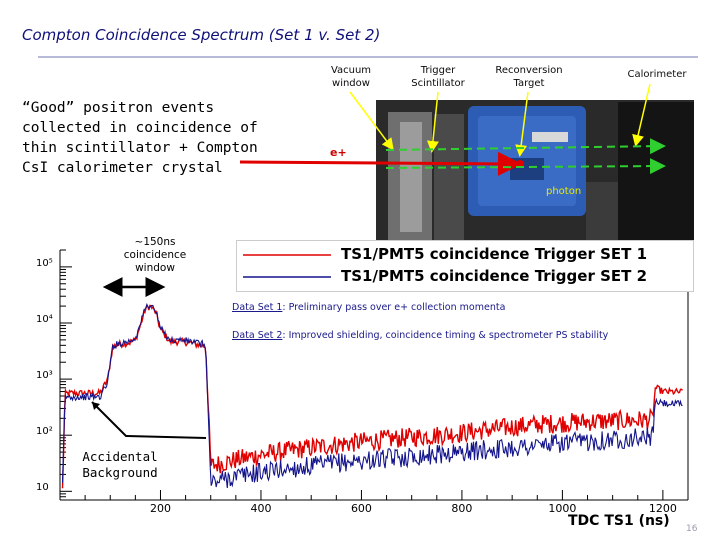 The width and height of the screenshot is (720, 540). Describe the element at coordinates (692, 529) in the screenshot. I see `page-number: 16` at that location.